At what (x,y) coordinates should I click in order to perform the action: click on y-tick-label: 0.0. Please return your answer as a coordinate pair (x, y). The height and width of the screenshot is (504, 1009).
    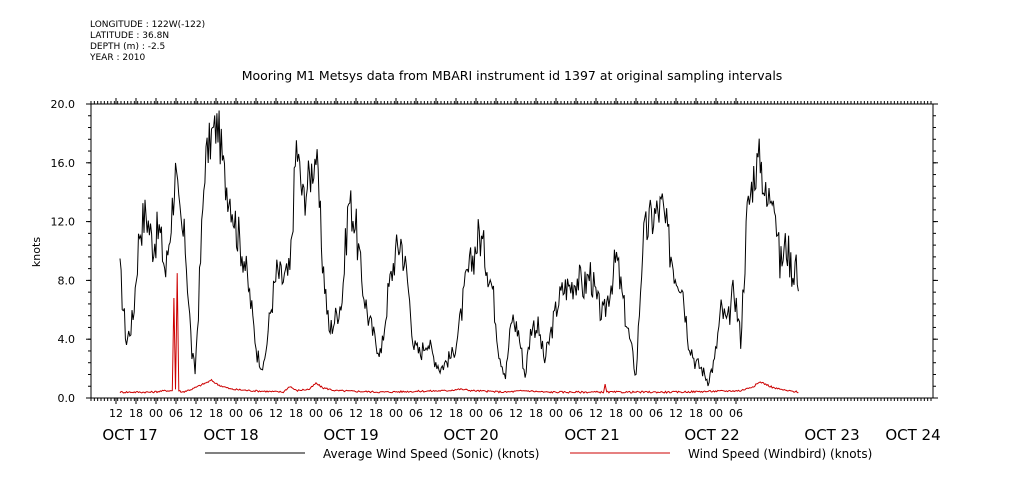
    Looking at the image, I should click on (67, 398).